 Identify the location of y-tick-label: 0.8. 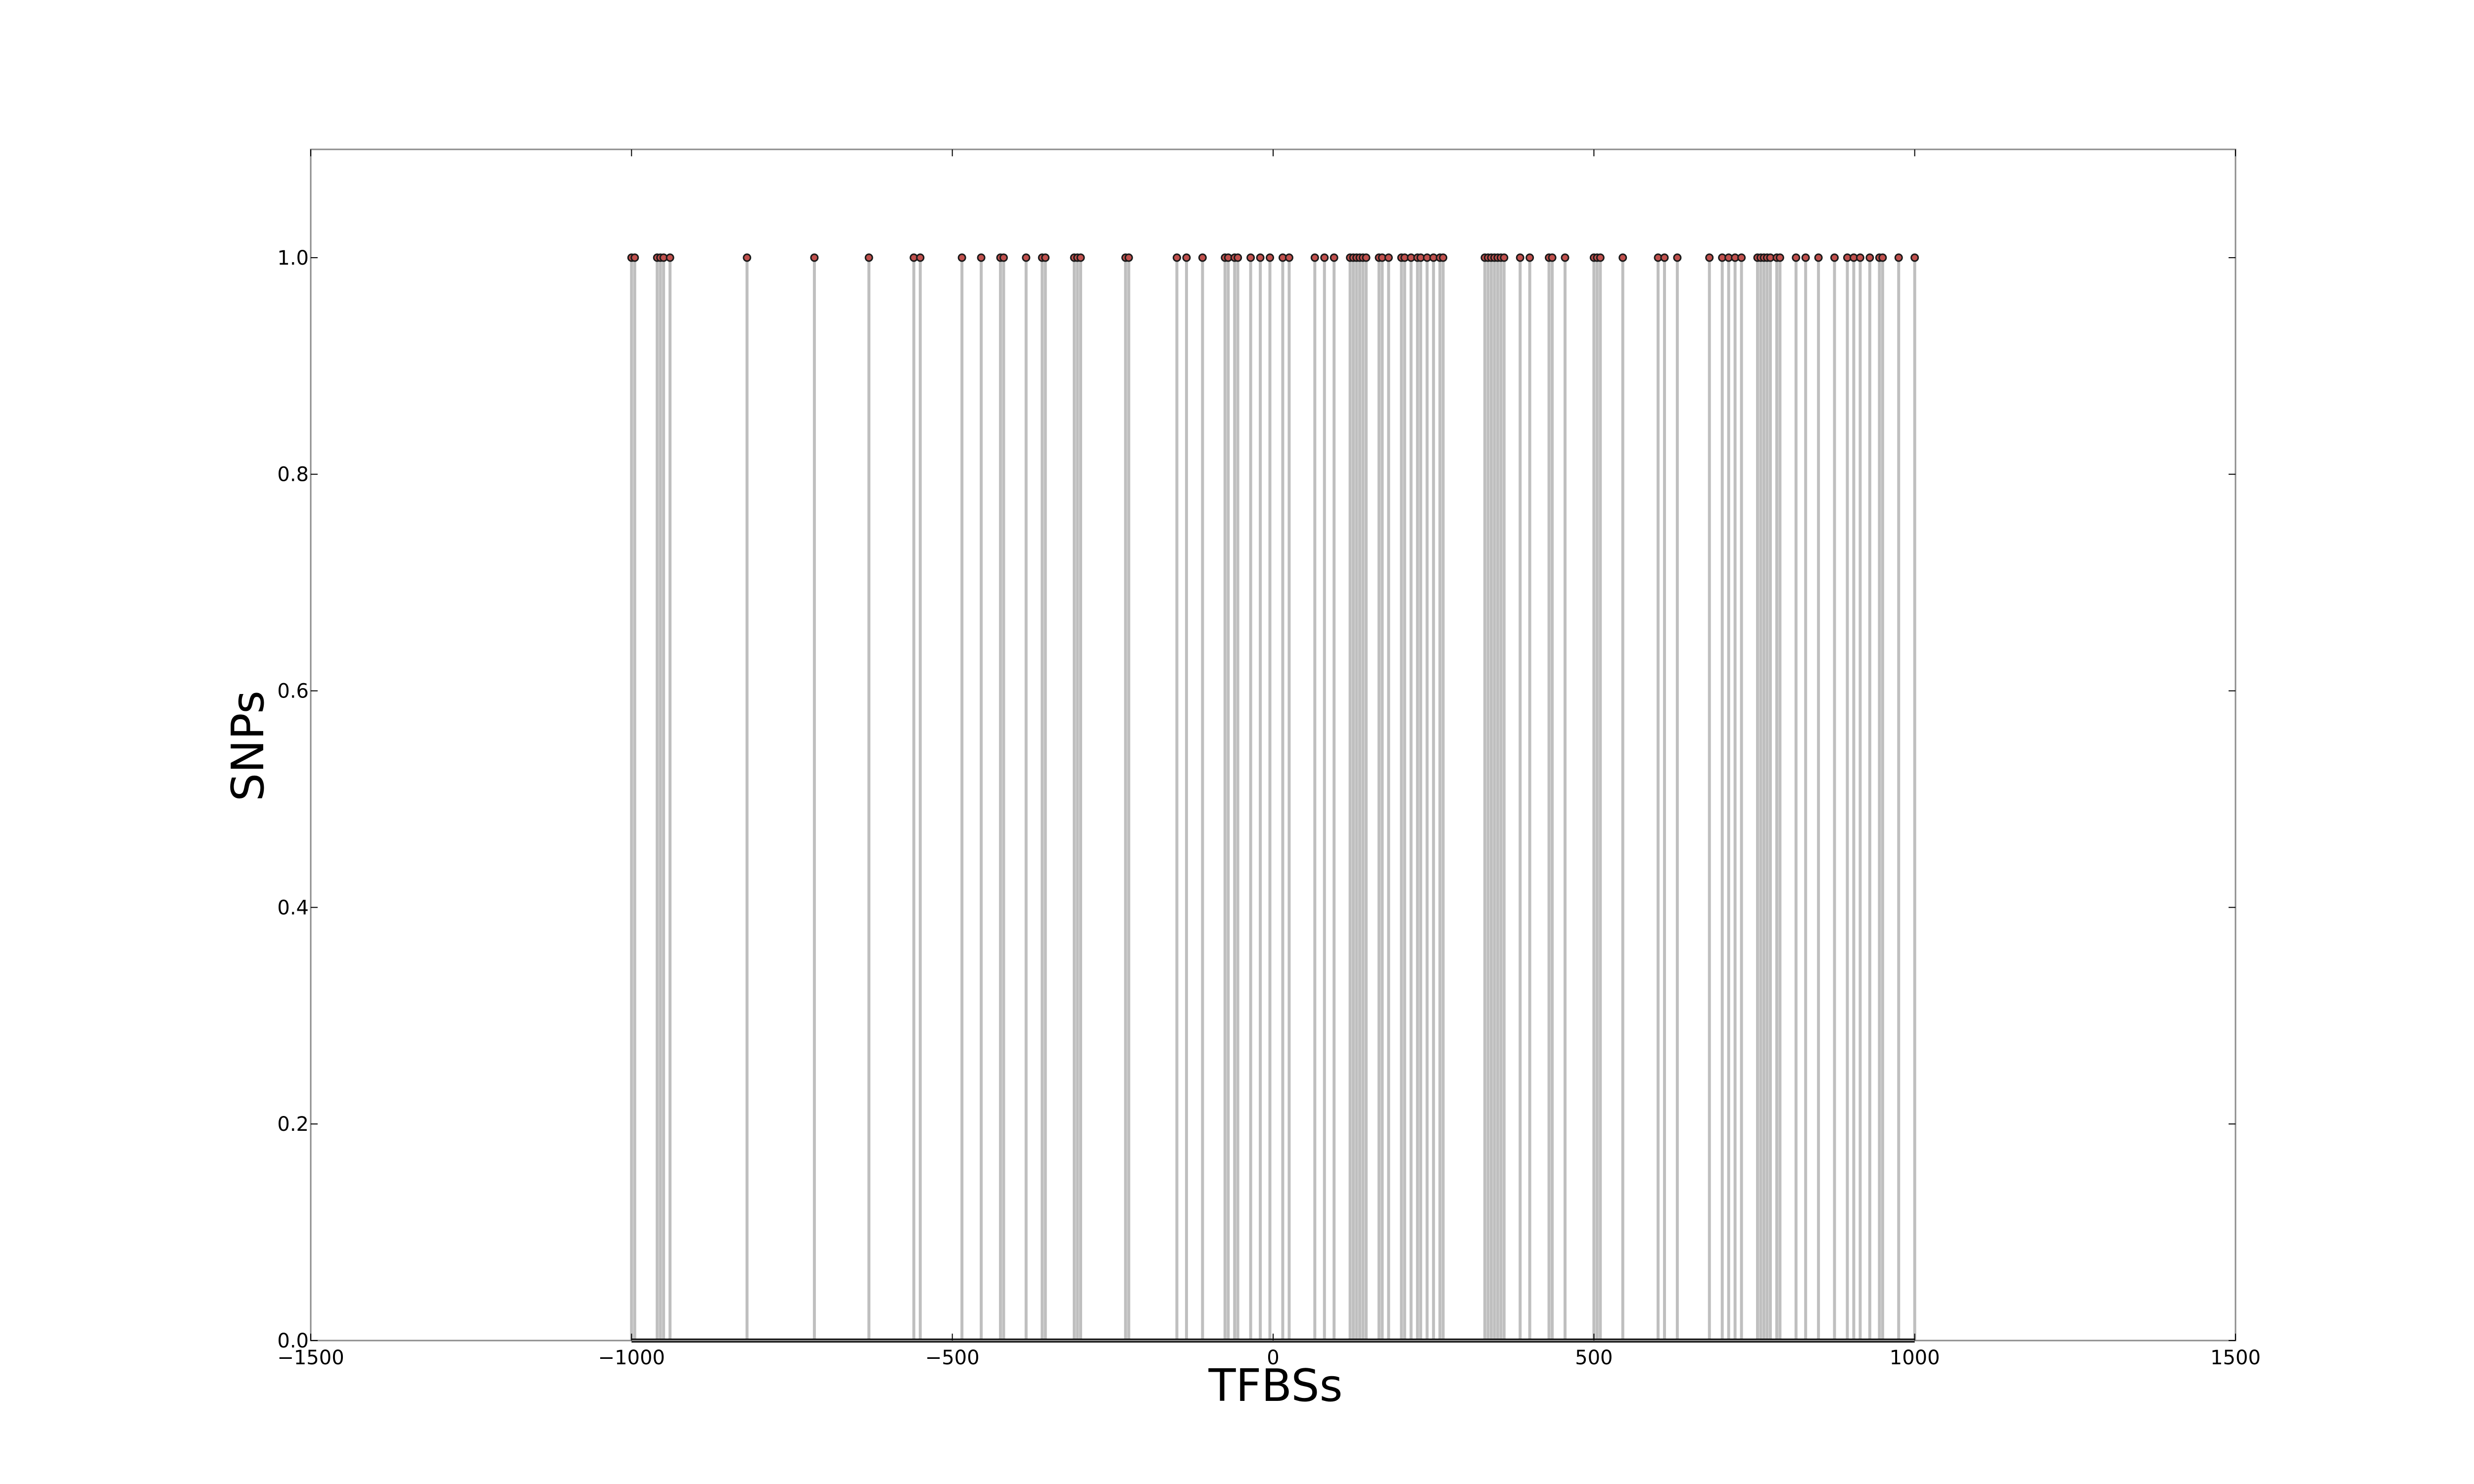
(293, 475).